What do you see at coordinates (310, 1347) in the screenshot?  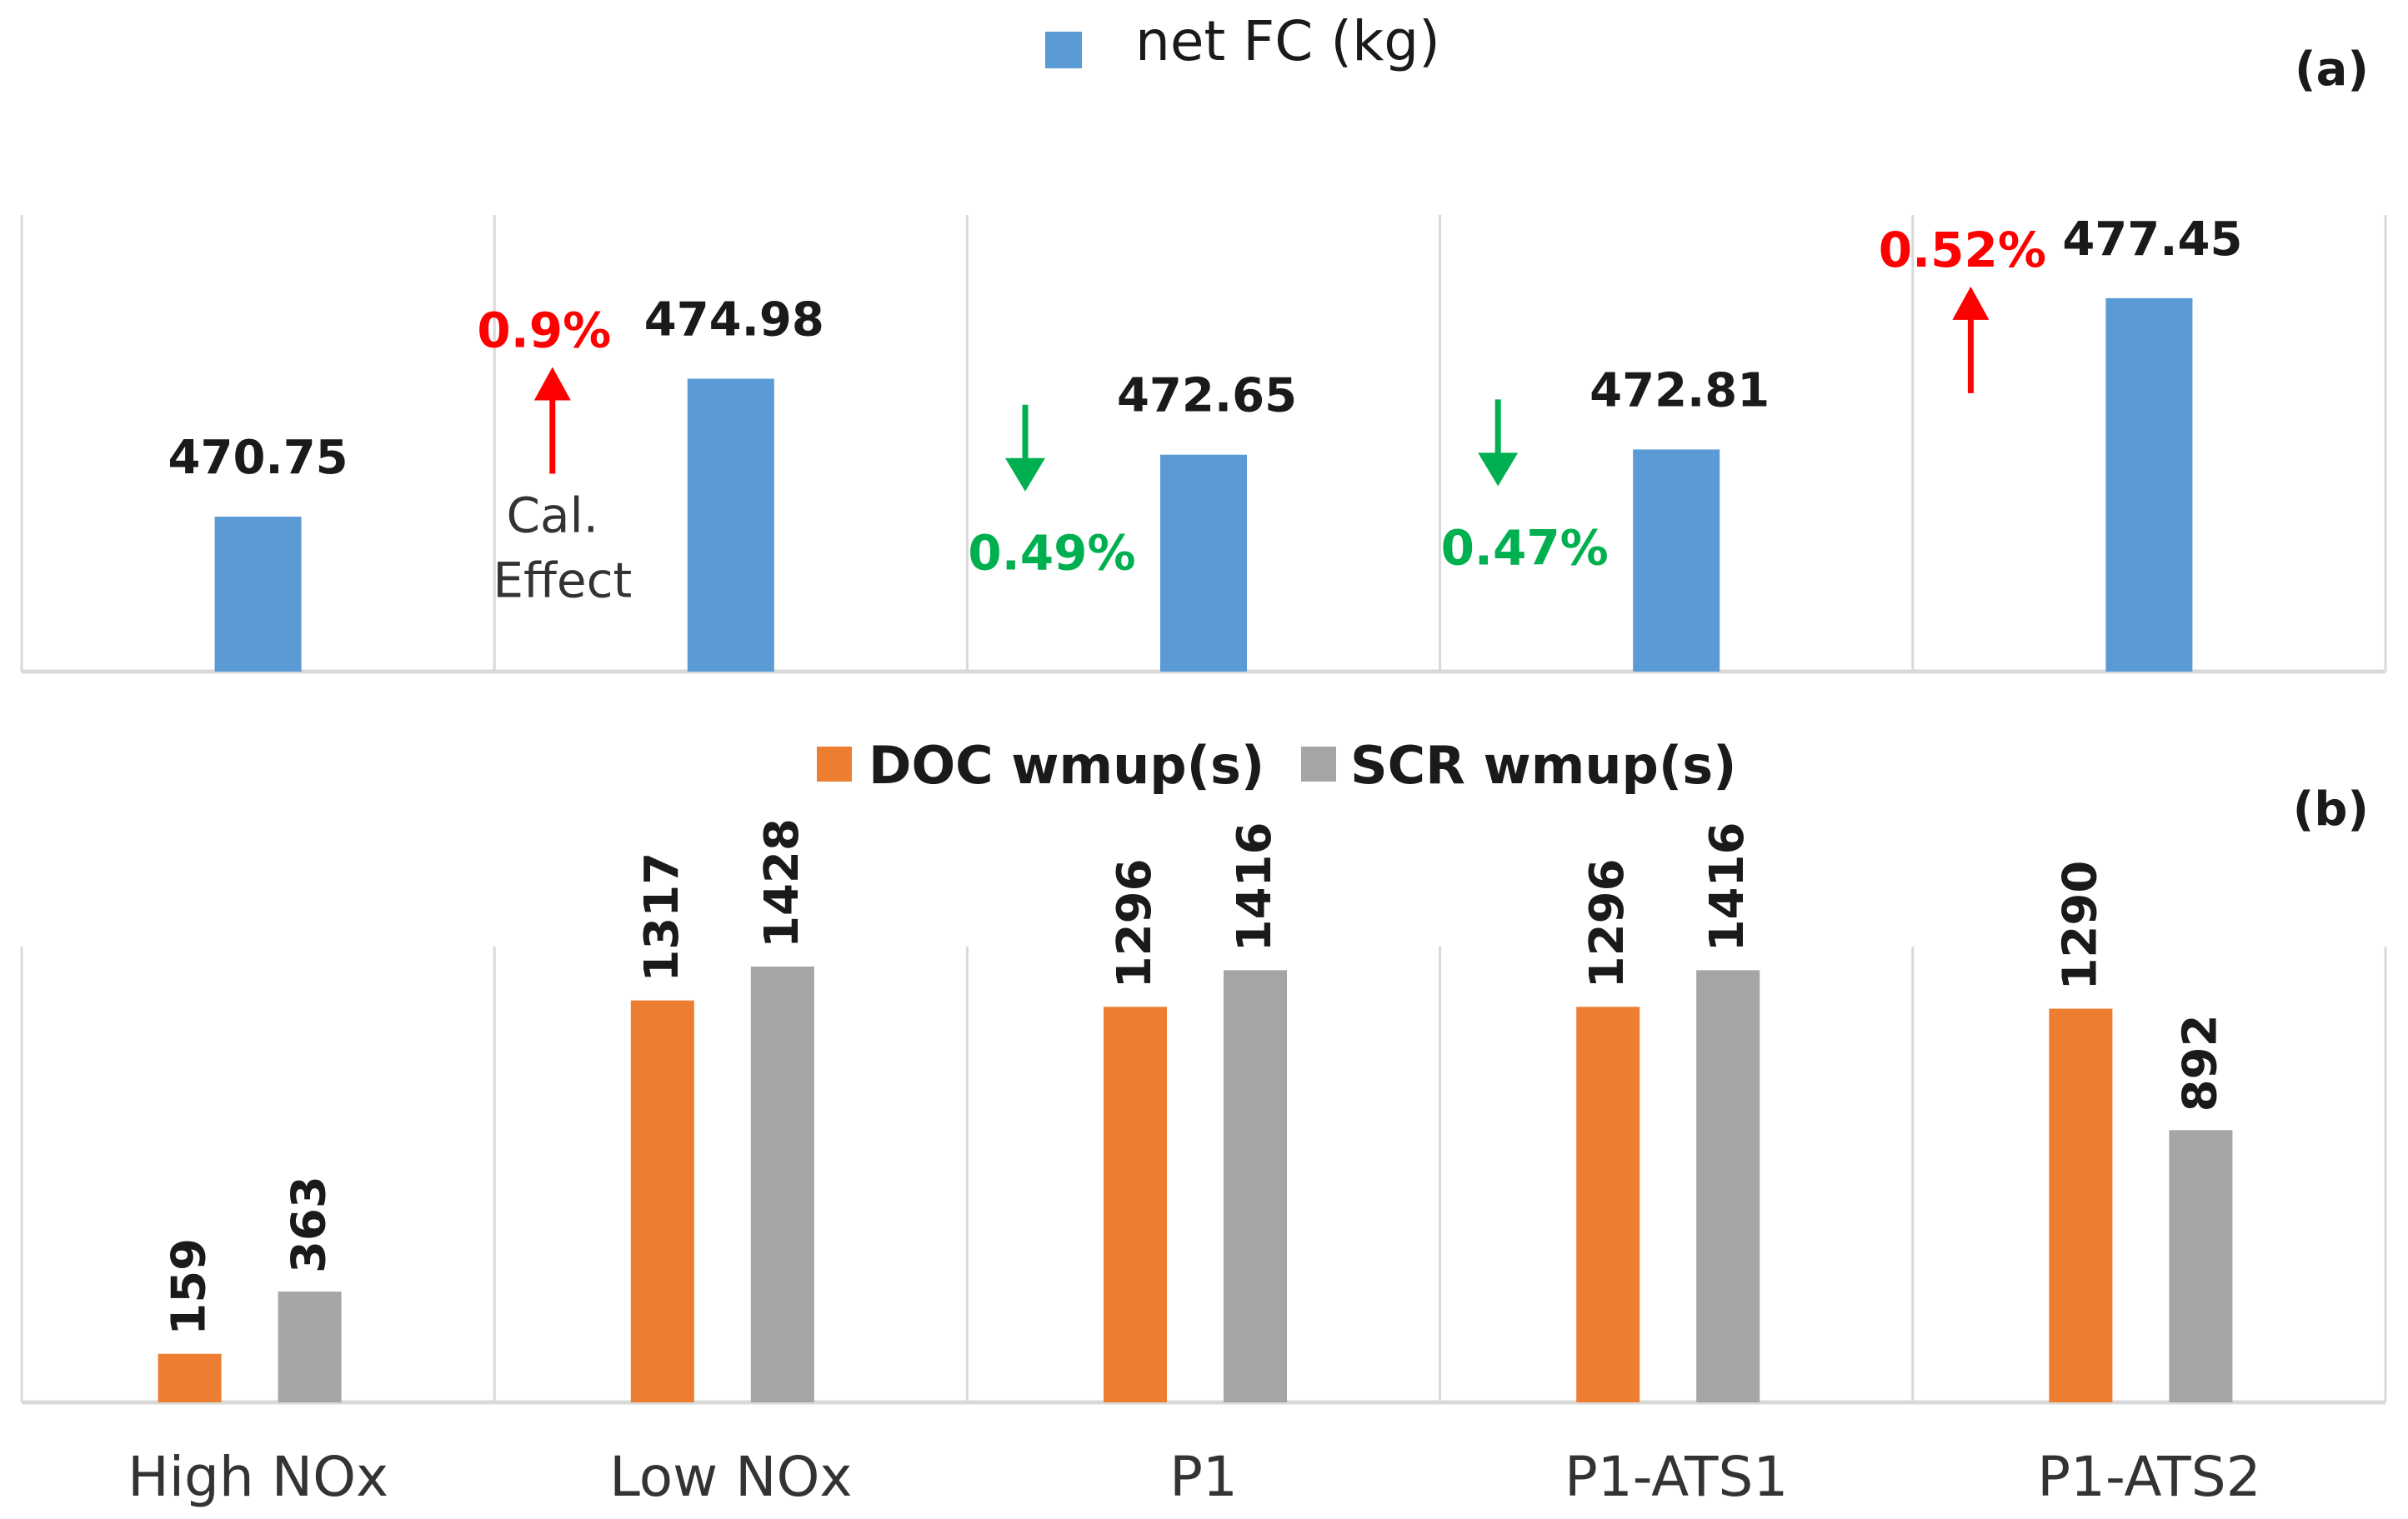 I see `bar-scr-wmup-s-high-nox` at bounding box center [310, 1347].